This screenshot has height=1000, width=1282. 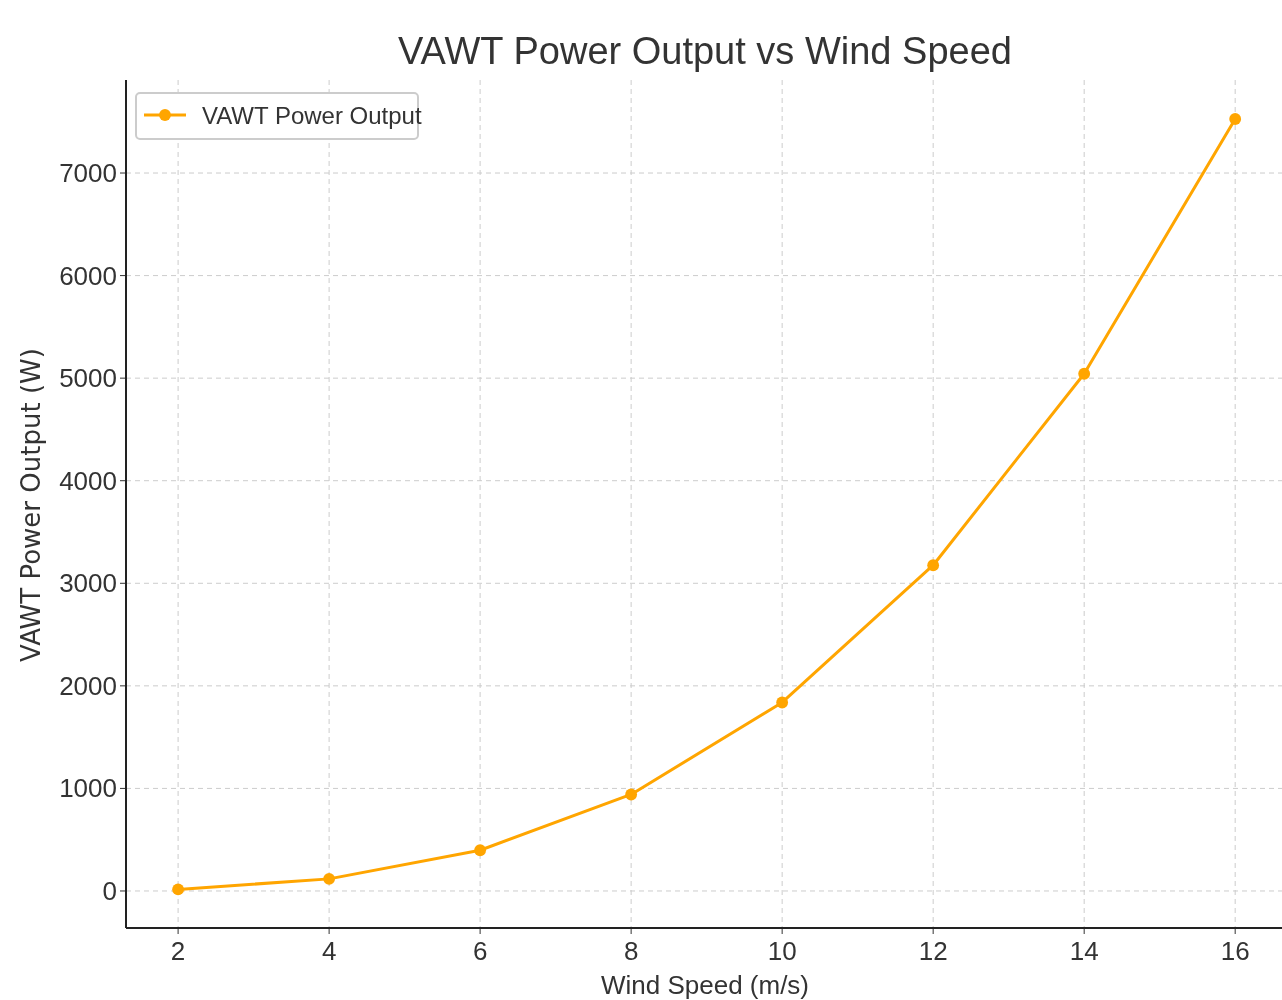 What do you see at coordinates (88, 378) in the screenshot?
I see `y-tick-label: 5000` at bounding box center [88, 378].